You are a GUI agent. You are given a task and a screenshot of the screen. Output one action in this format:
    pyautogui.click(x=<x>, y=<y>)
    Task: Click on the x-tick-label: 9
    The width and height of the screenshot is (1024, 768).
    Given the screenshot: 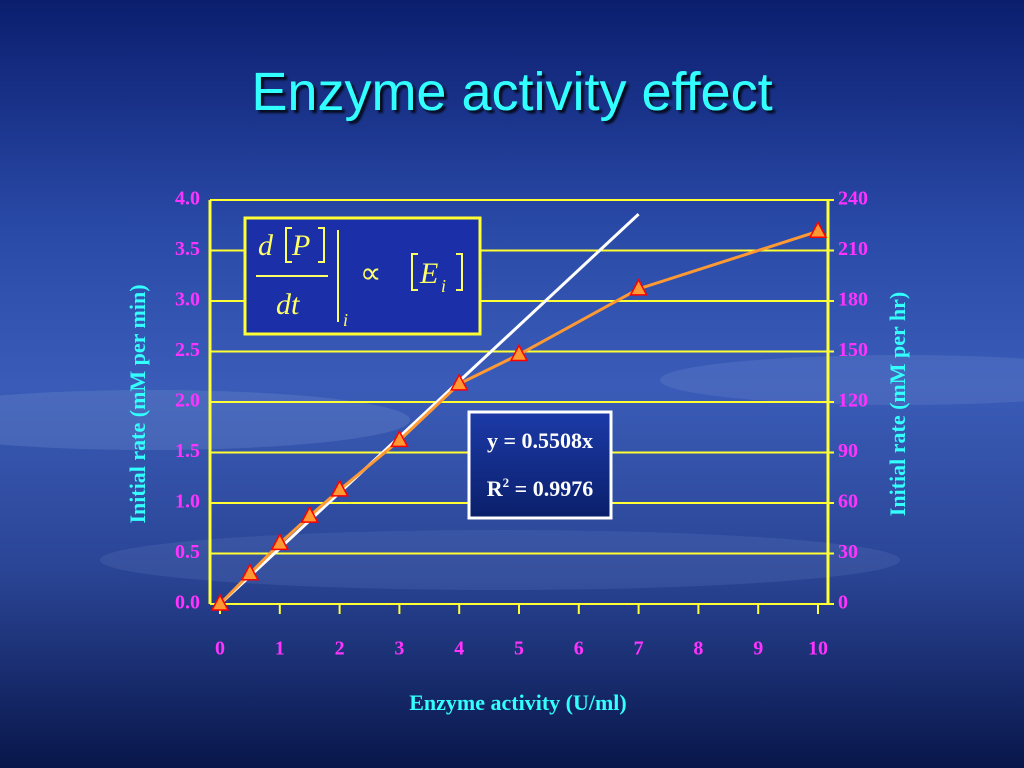 What is the action you would take?
    pyautogui.click(x=758, y=649)
    